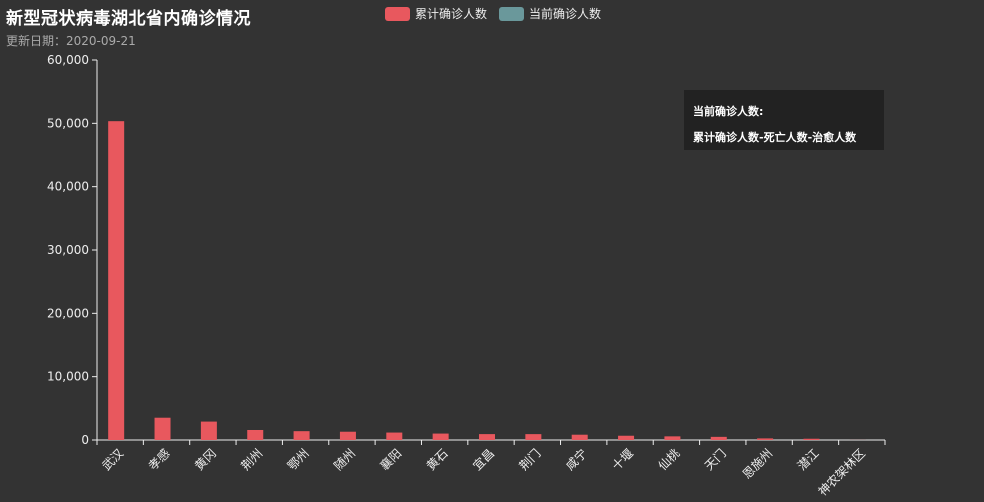 The image size is (984, 502). What do you see at coordinates (128, 19) in the screenshot?
I see `chart-title: 新型冠状病毒湖北省内确诊情况` at bounding box center [128, 19].